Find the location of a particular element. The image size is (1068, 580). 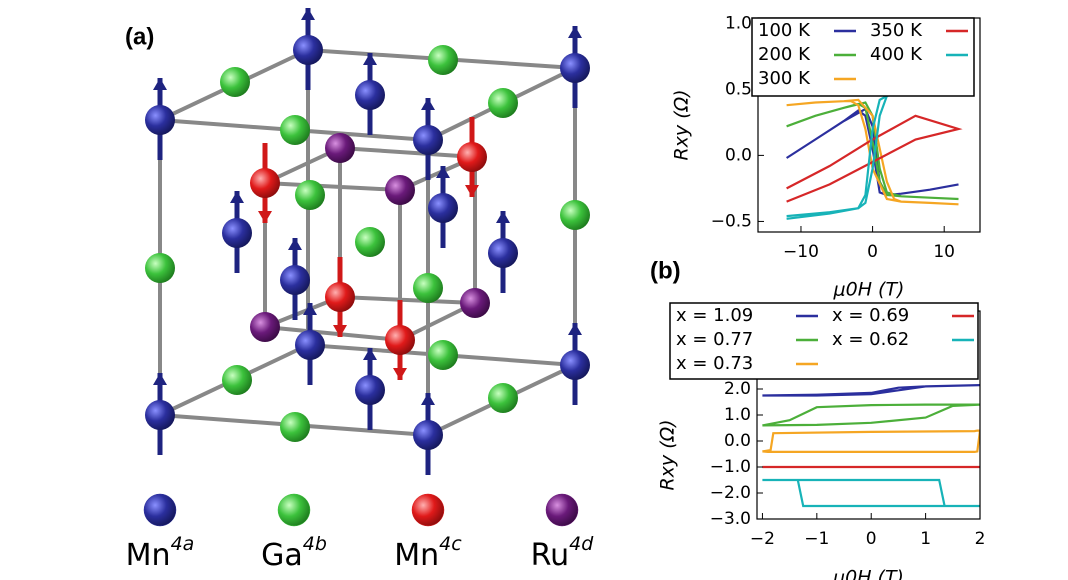

species-base: Mn is located at coordinates (148, 555).